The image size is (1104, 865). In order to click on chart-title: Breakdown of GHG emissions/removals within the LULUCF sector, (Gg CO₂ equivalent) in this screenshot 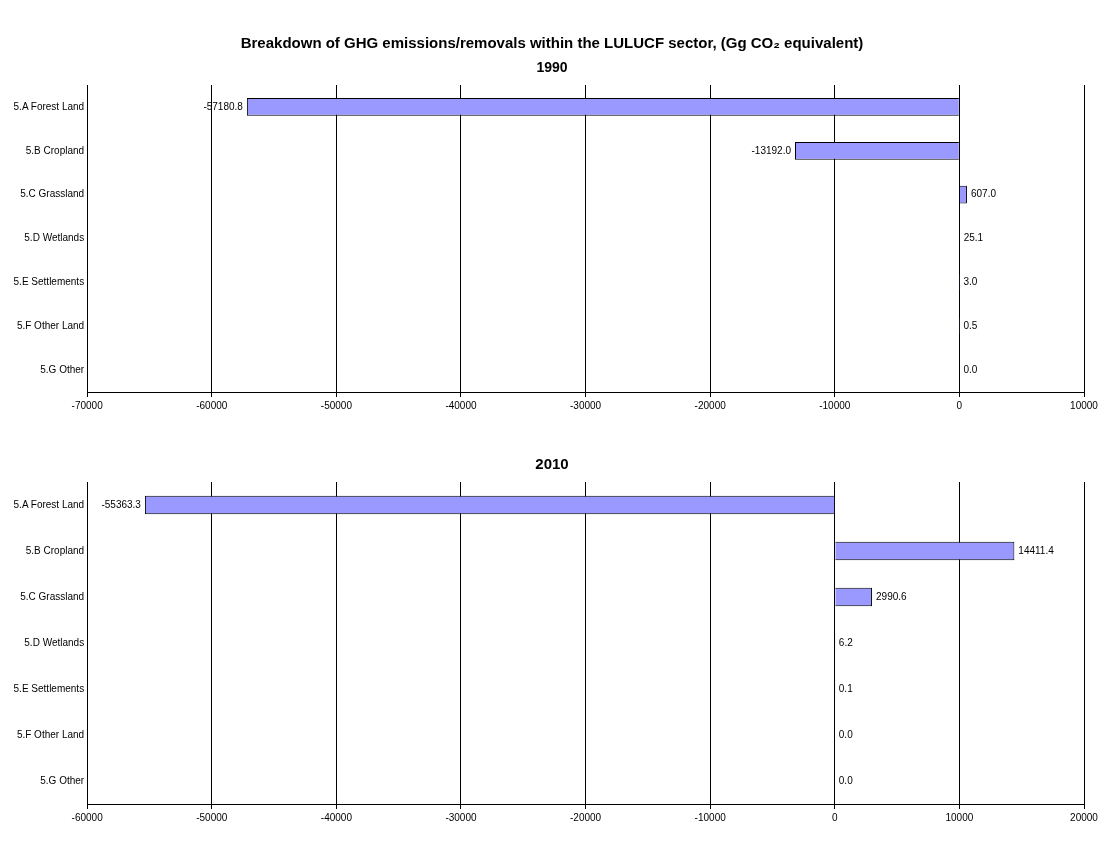, I will do `click(552, 42)`.